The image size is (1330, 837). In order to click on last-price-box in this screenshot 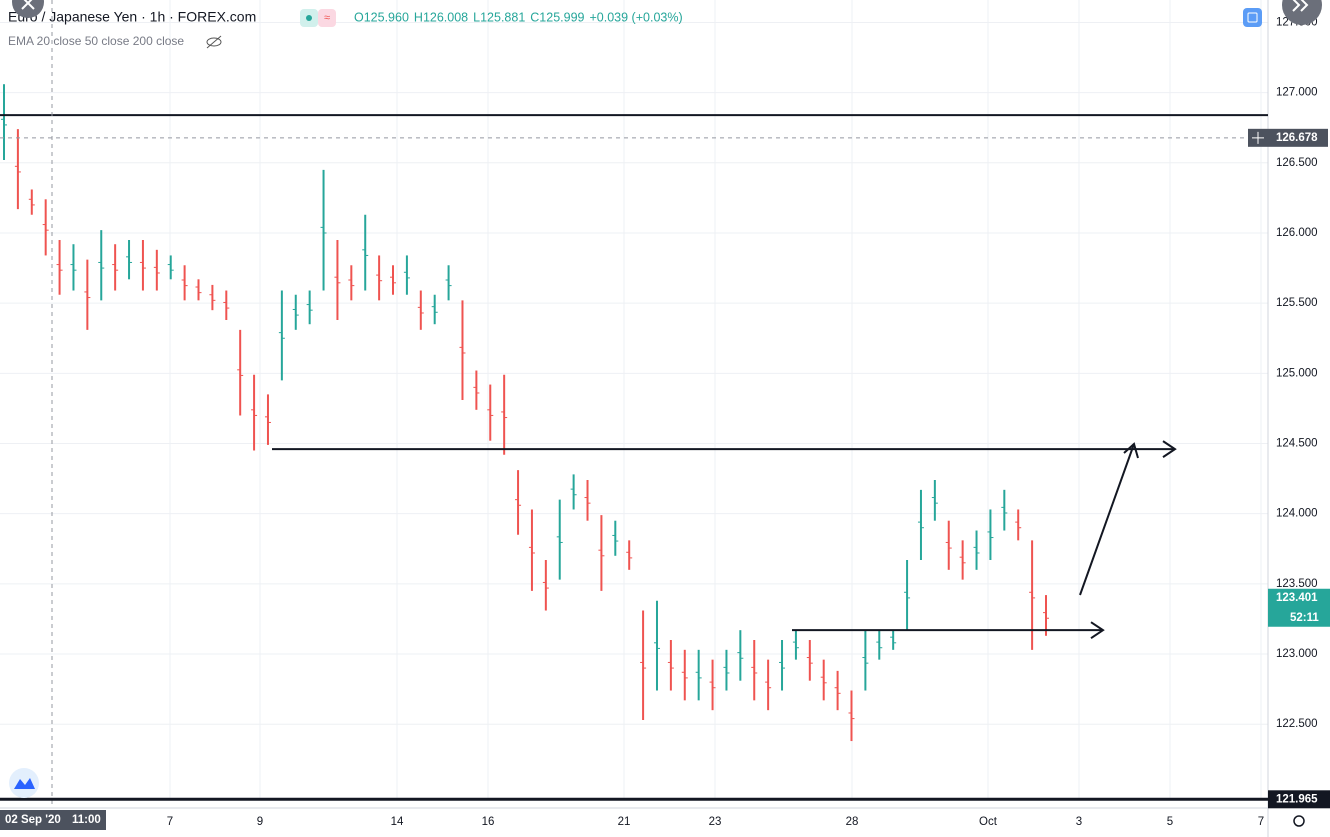, I will do `click(1299, 607)`.